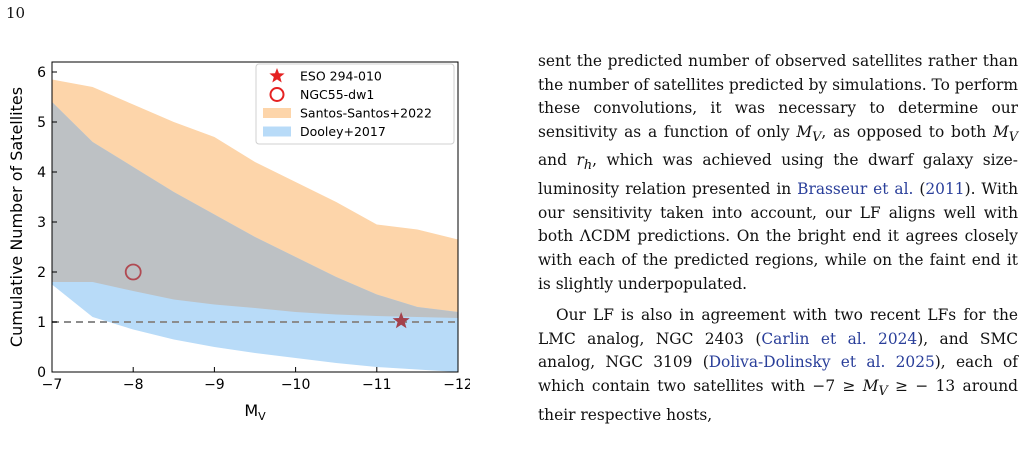 The image size is (1028, 451). Describe the element at coordinates (277, 113) in the screenshot. I see `legend-santos-swatch` at that location.